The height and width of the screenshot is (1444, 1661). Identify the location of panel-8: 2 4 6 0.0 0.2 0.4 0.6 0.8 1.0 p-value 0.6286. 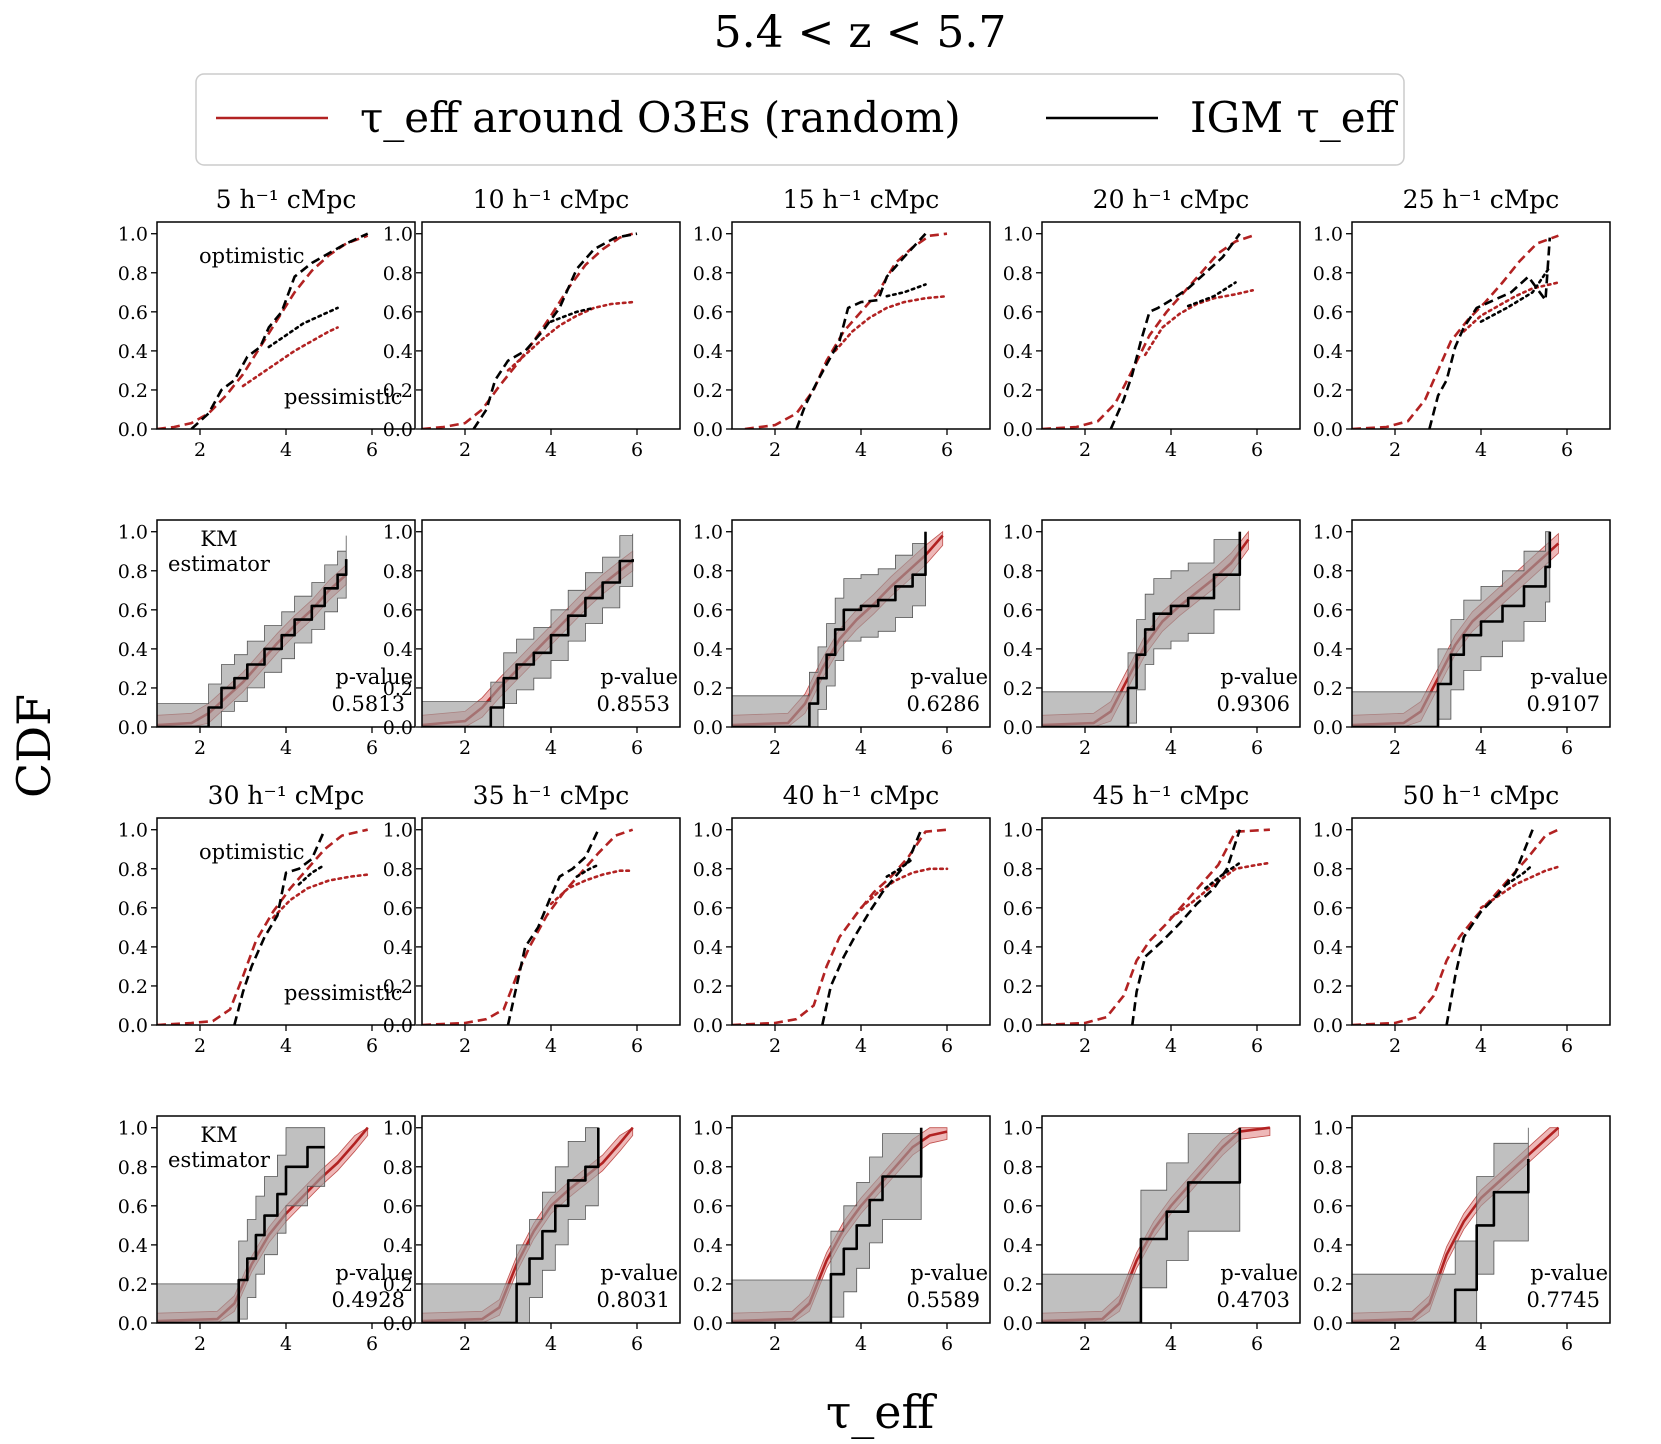
(842, 639).